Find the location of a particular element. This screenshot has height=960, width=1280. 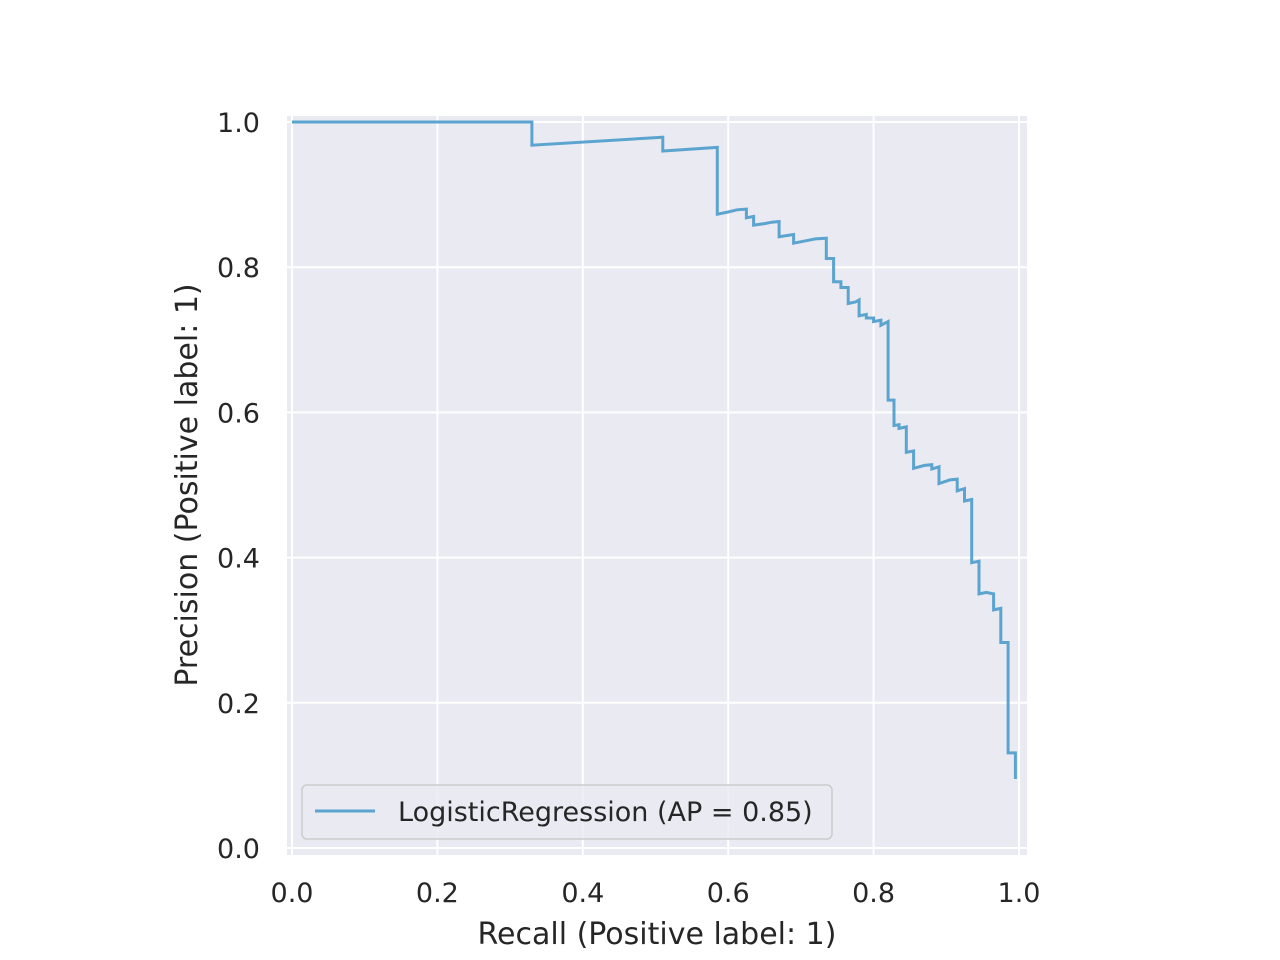

y-tick-label: 0.6 is located at coordinates (238, 413).